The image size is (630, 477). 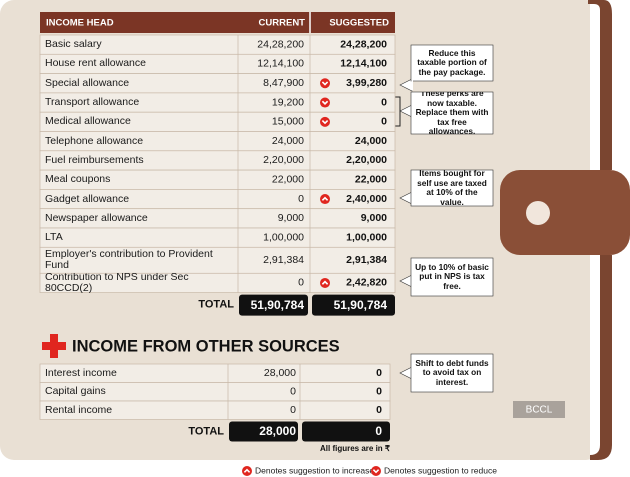 I want to click on current-value: 28,000, so click(x=280, y=373).